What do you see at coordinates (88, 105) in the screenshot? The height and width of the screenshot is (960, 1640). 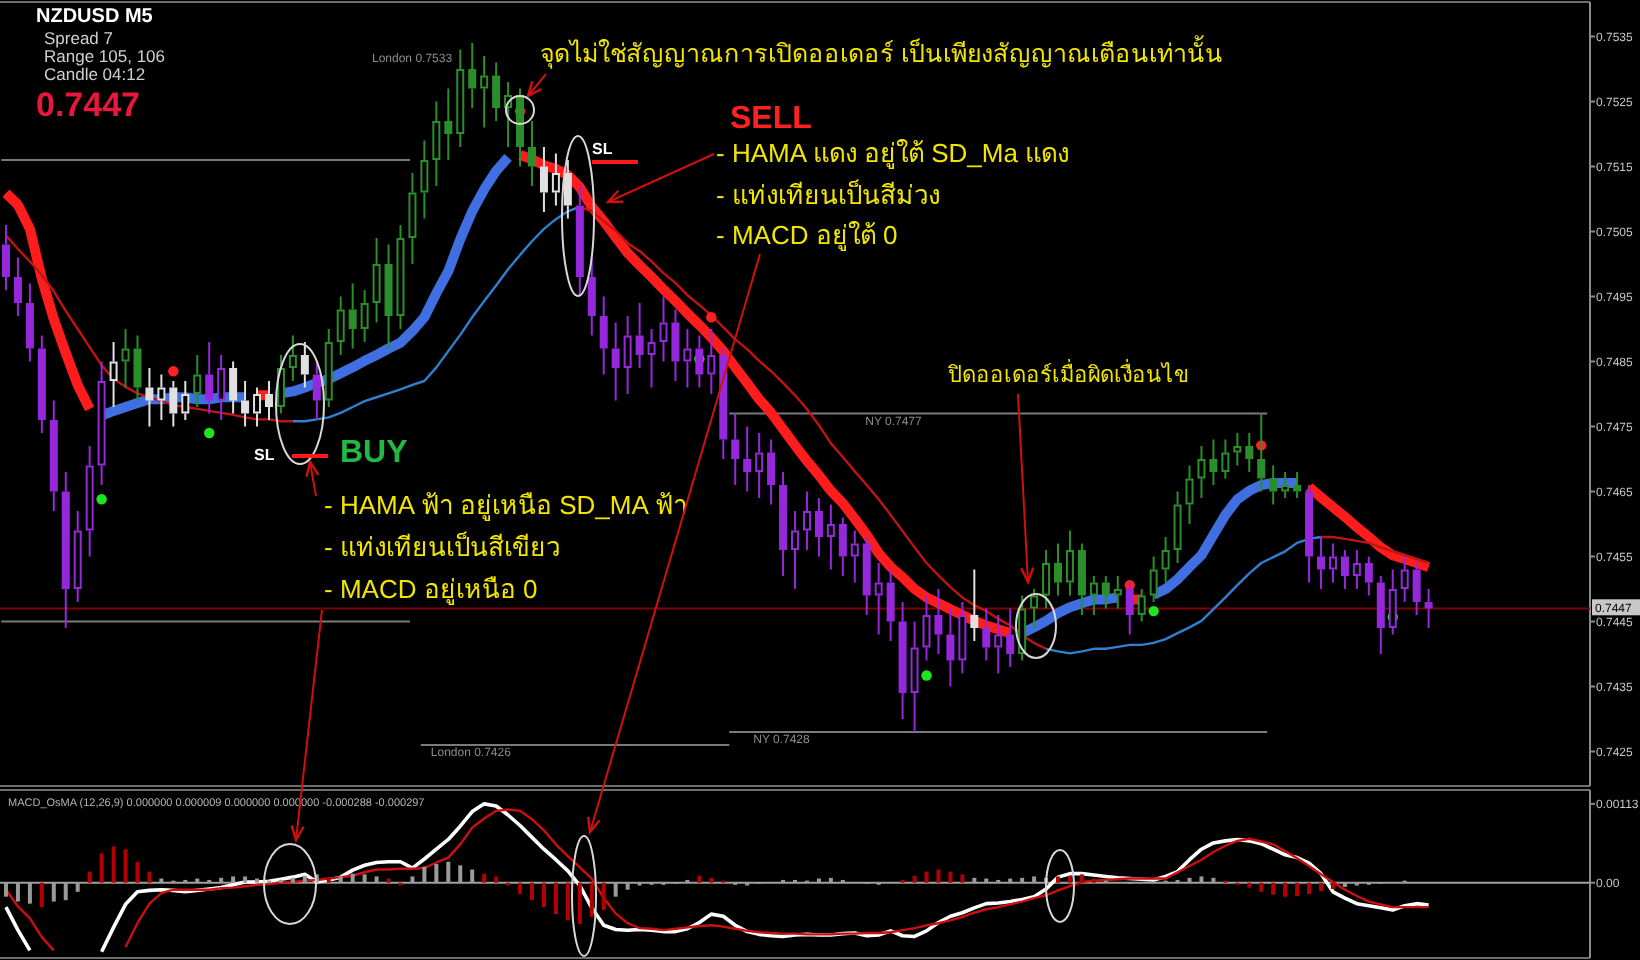 I see `annotation: 0.7447` at bounding box center [88, 105].